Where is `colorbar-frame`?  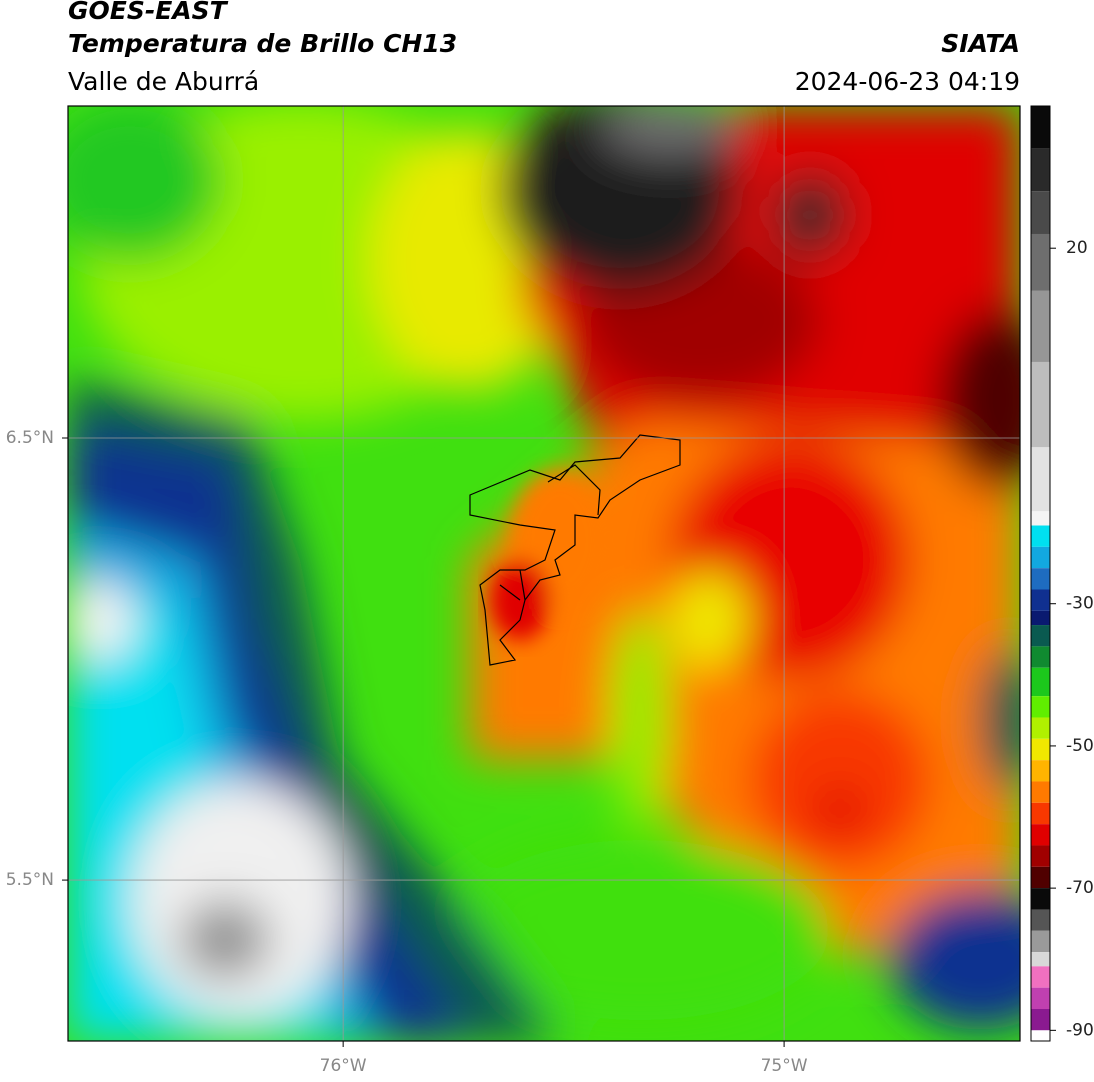 colorbar-frame is located at coordinates (1040, 573).